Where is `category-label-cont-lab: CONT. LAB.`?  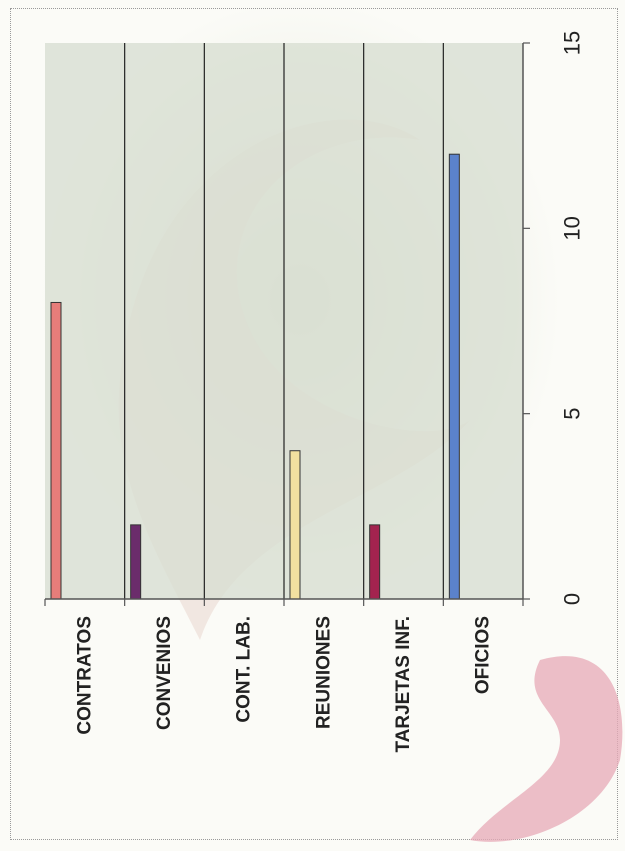
category-label-cont-lab: CONT. LAB. is located at coordinates (244, 669).